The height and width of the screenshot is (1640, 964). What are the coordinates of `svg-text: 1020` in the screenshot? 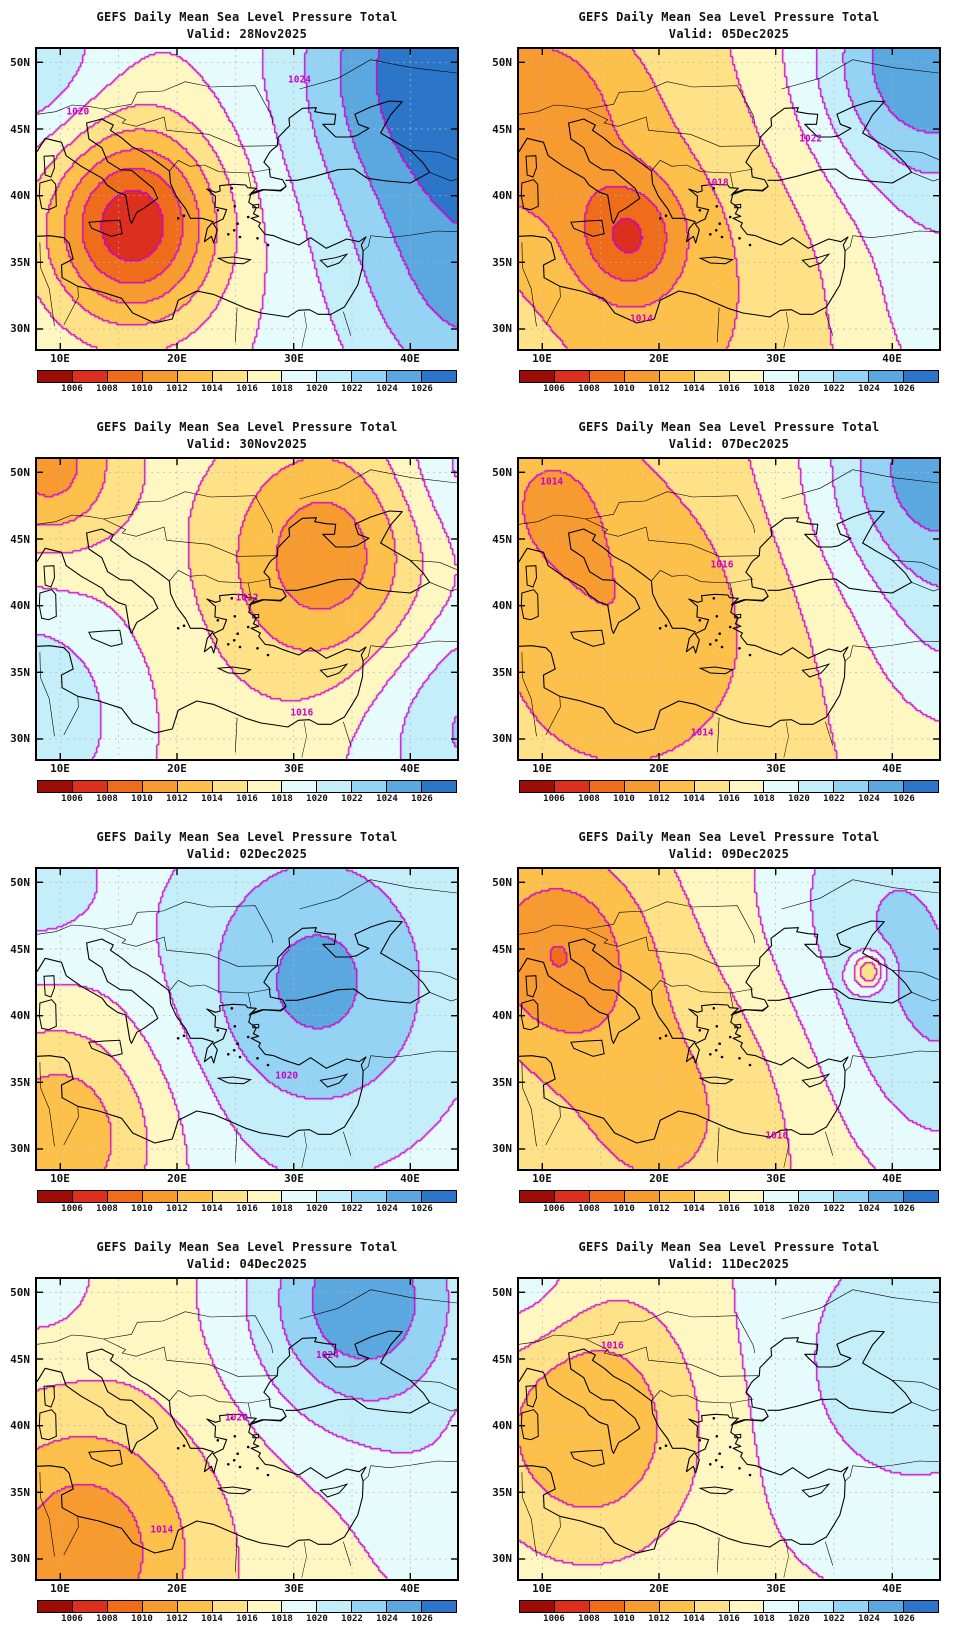 It's located at (286, 1076).